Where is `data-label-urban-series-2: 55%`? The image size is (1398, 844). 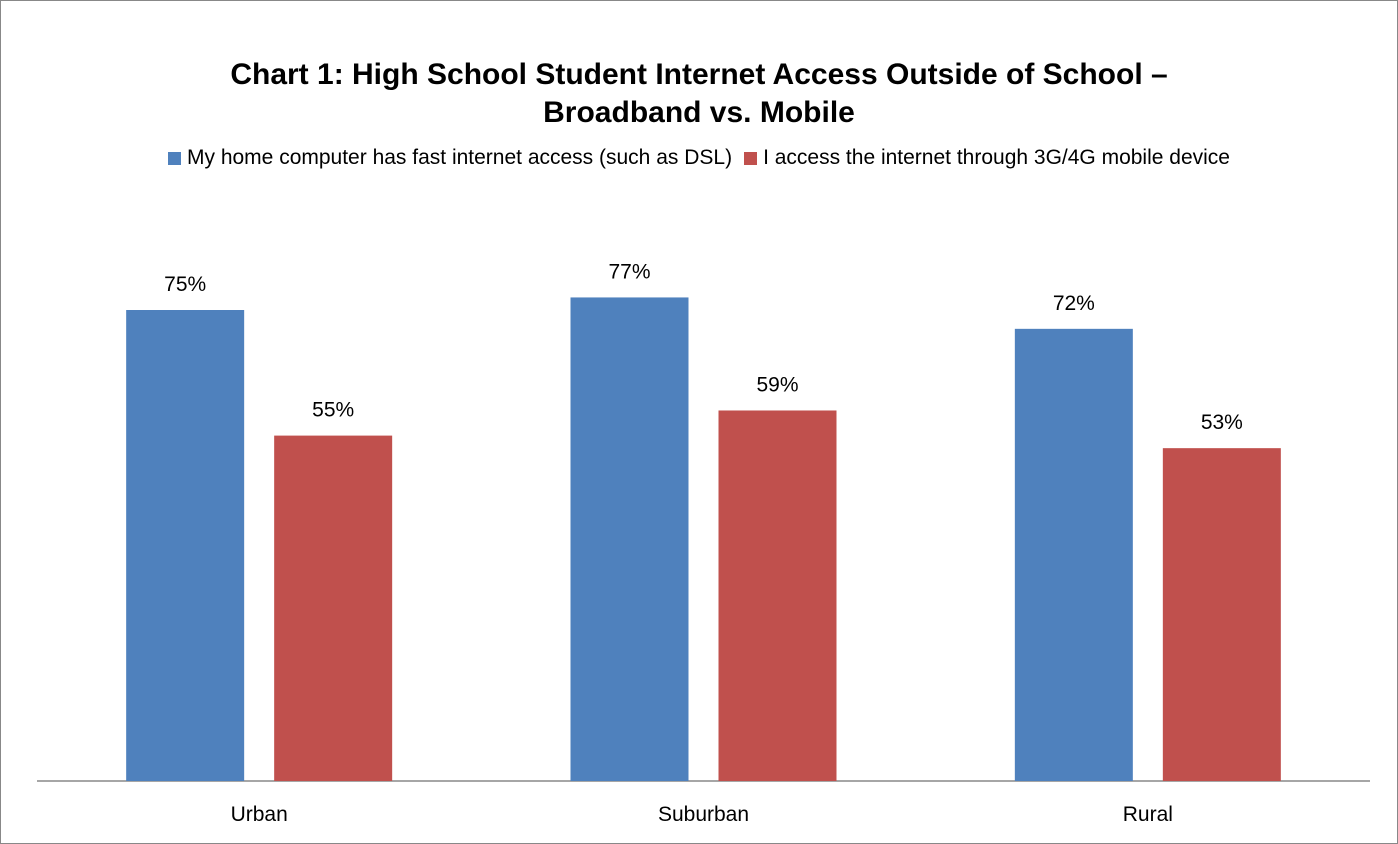
data-label-urban-series-2: 55% is located at coordinates (333, 410).